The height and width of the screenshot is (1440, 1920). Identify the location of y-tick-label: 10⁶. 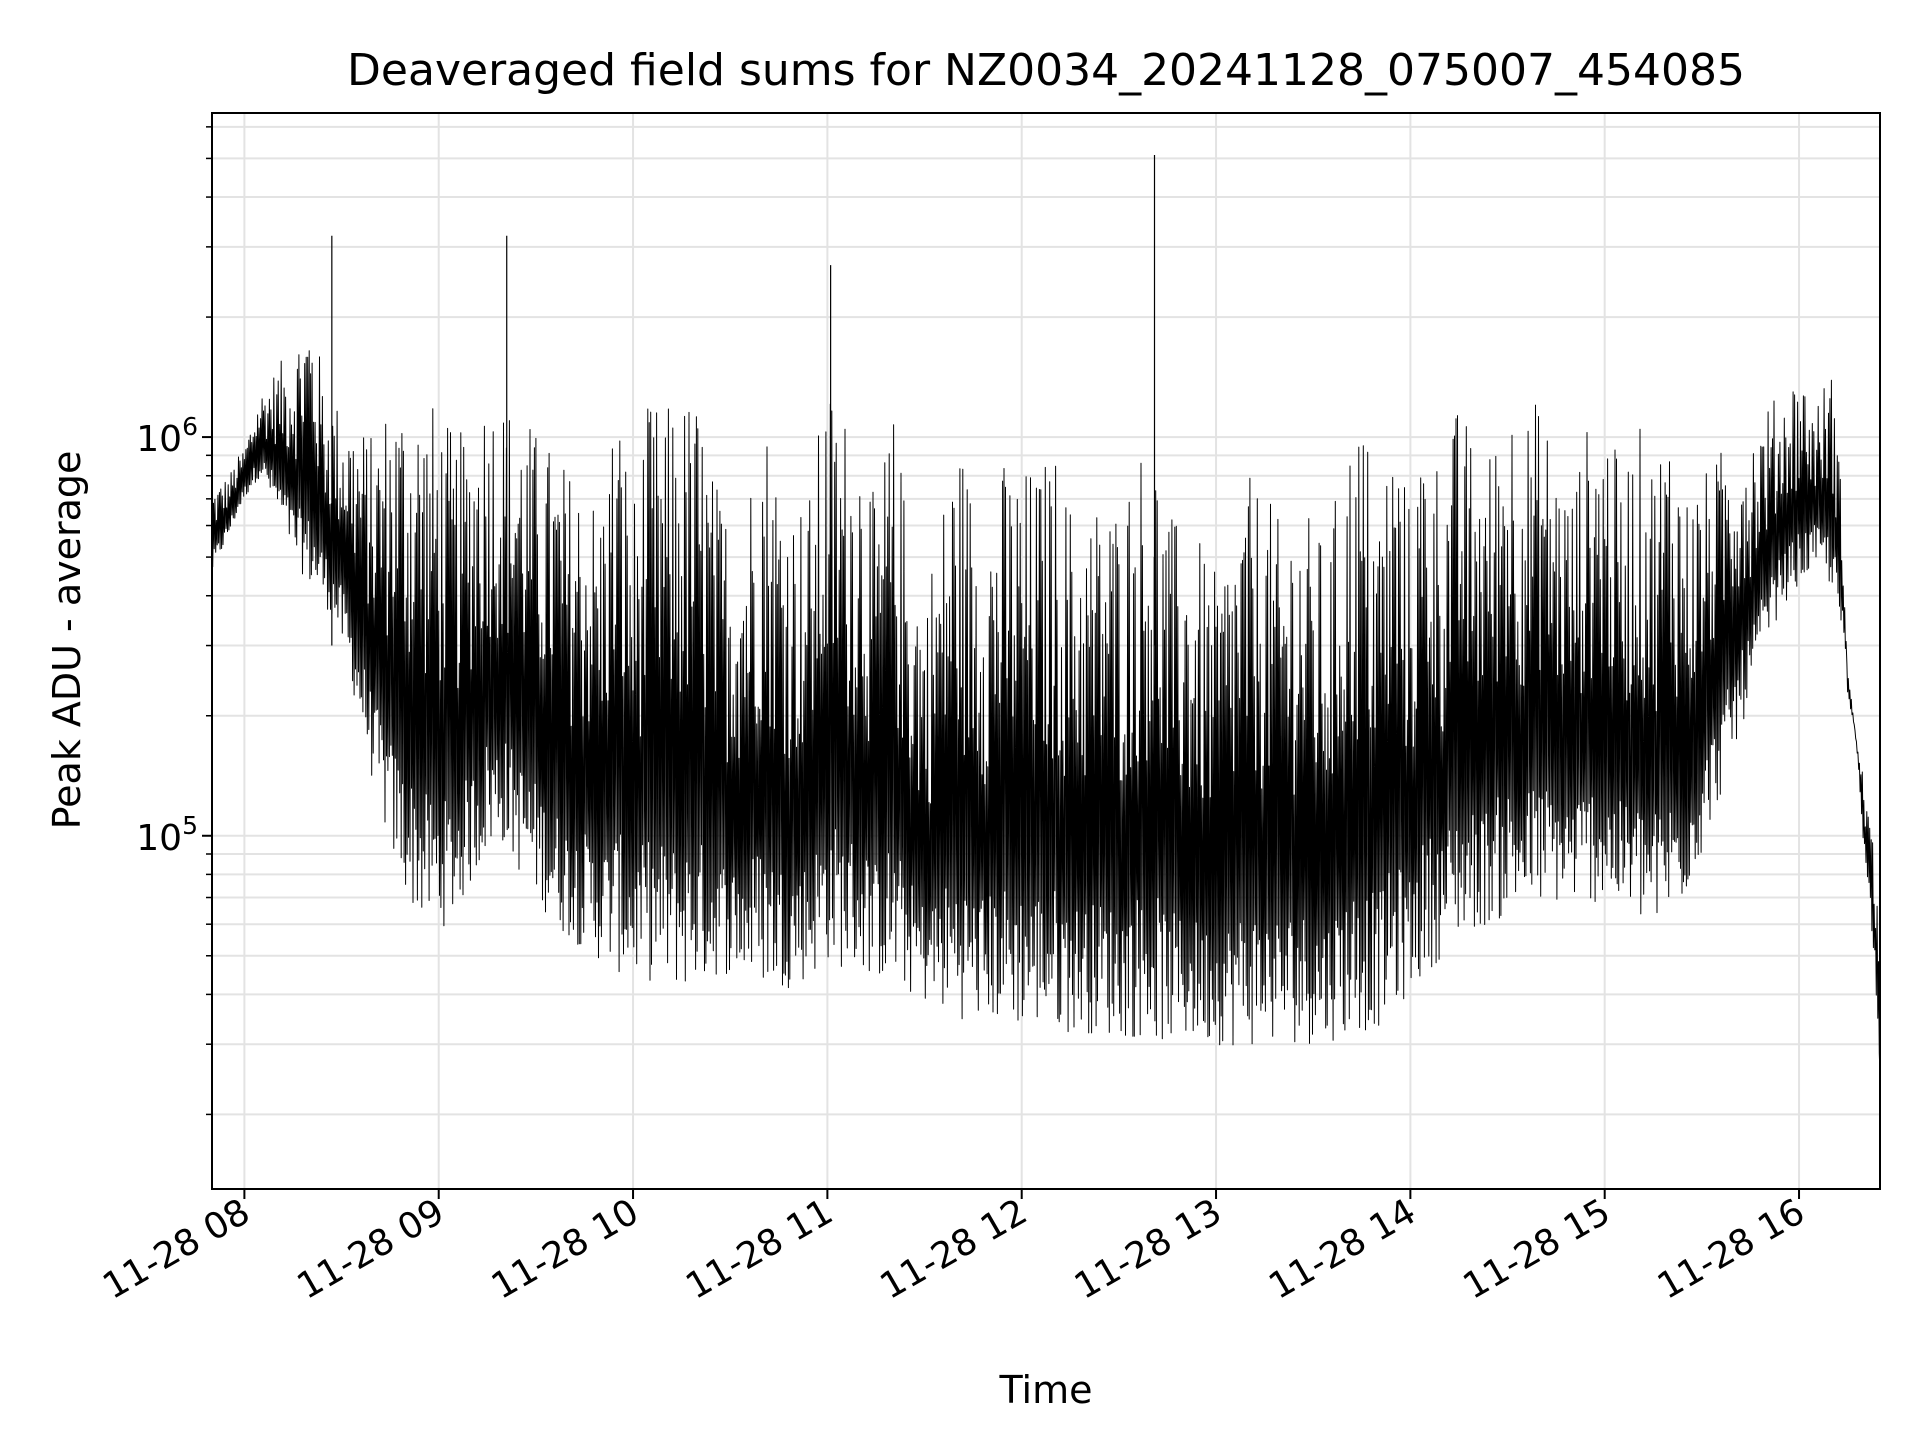
(167, 436).